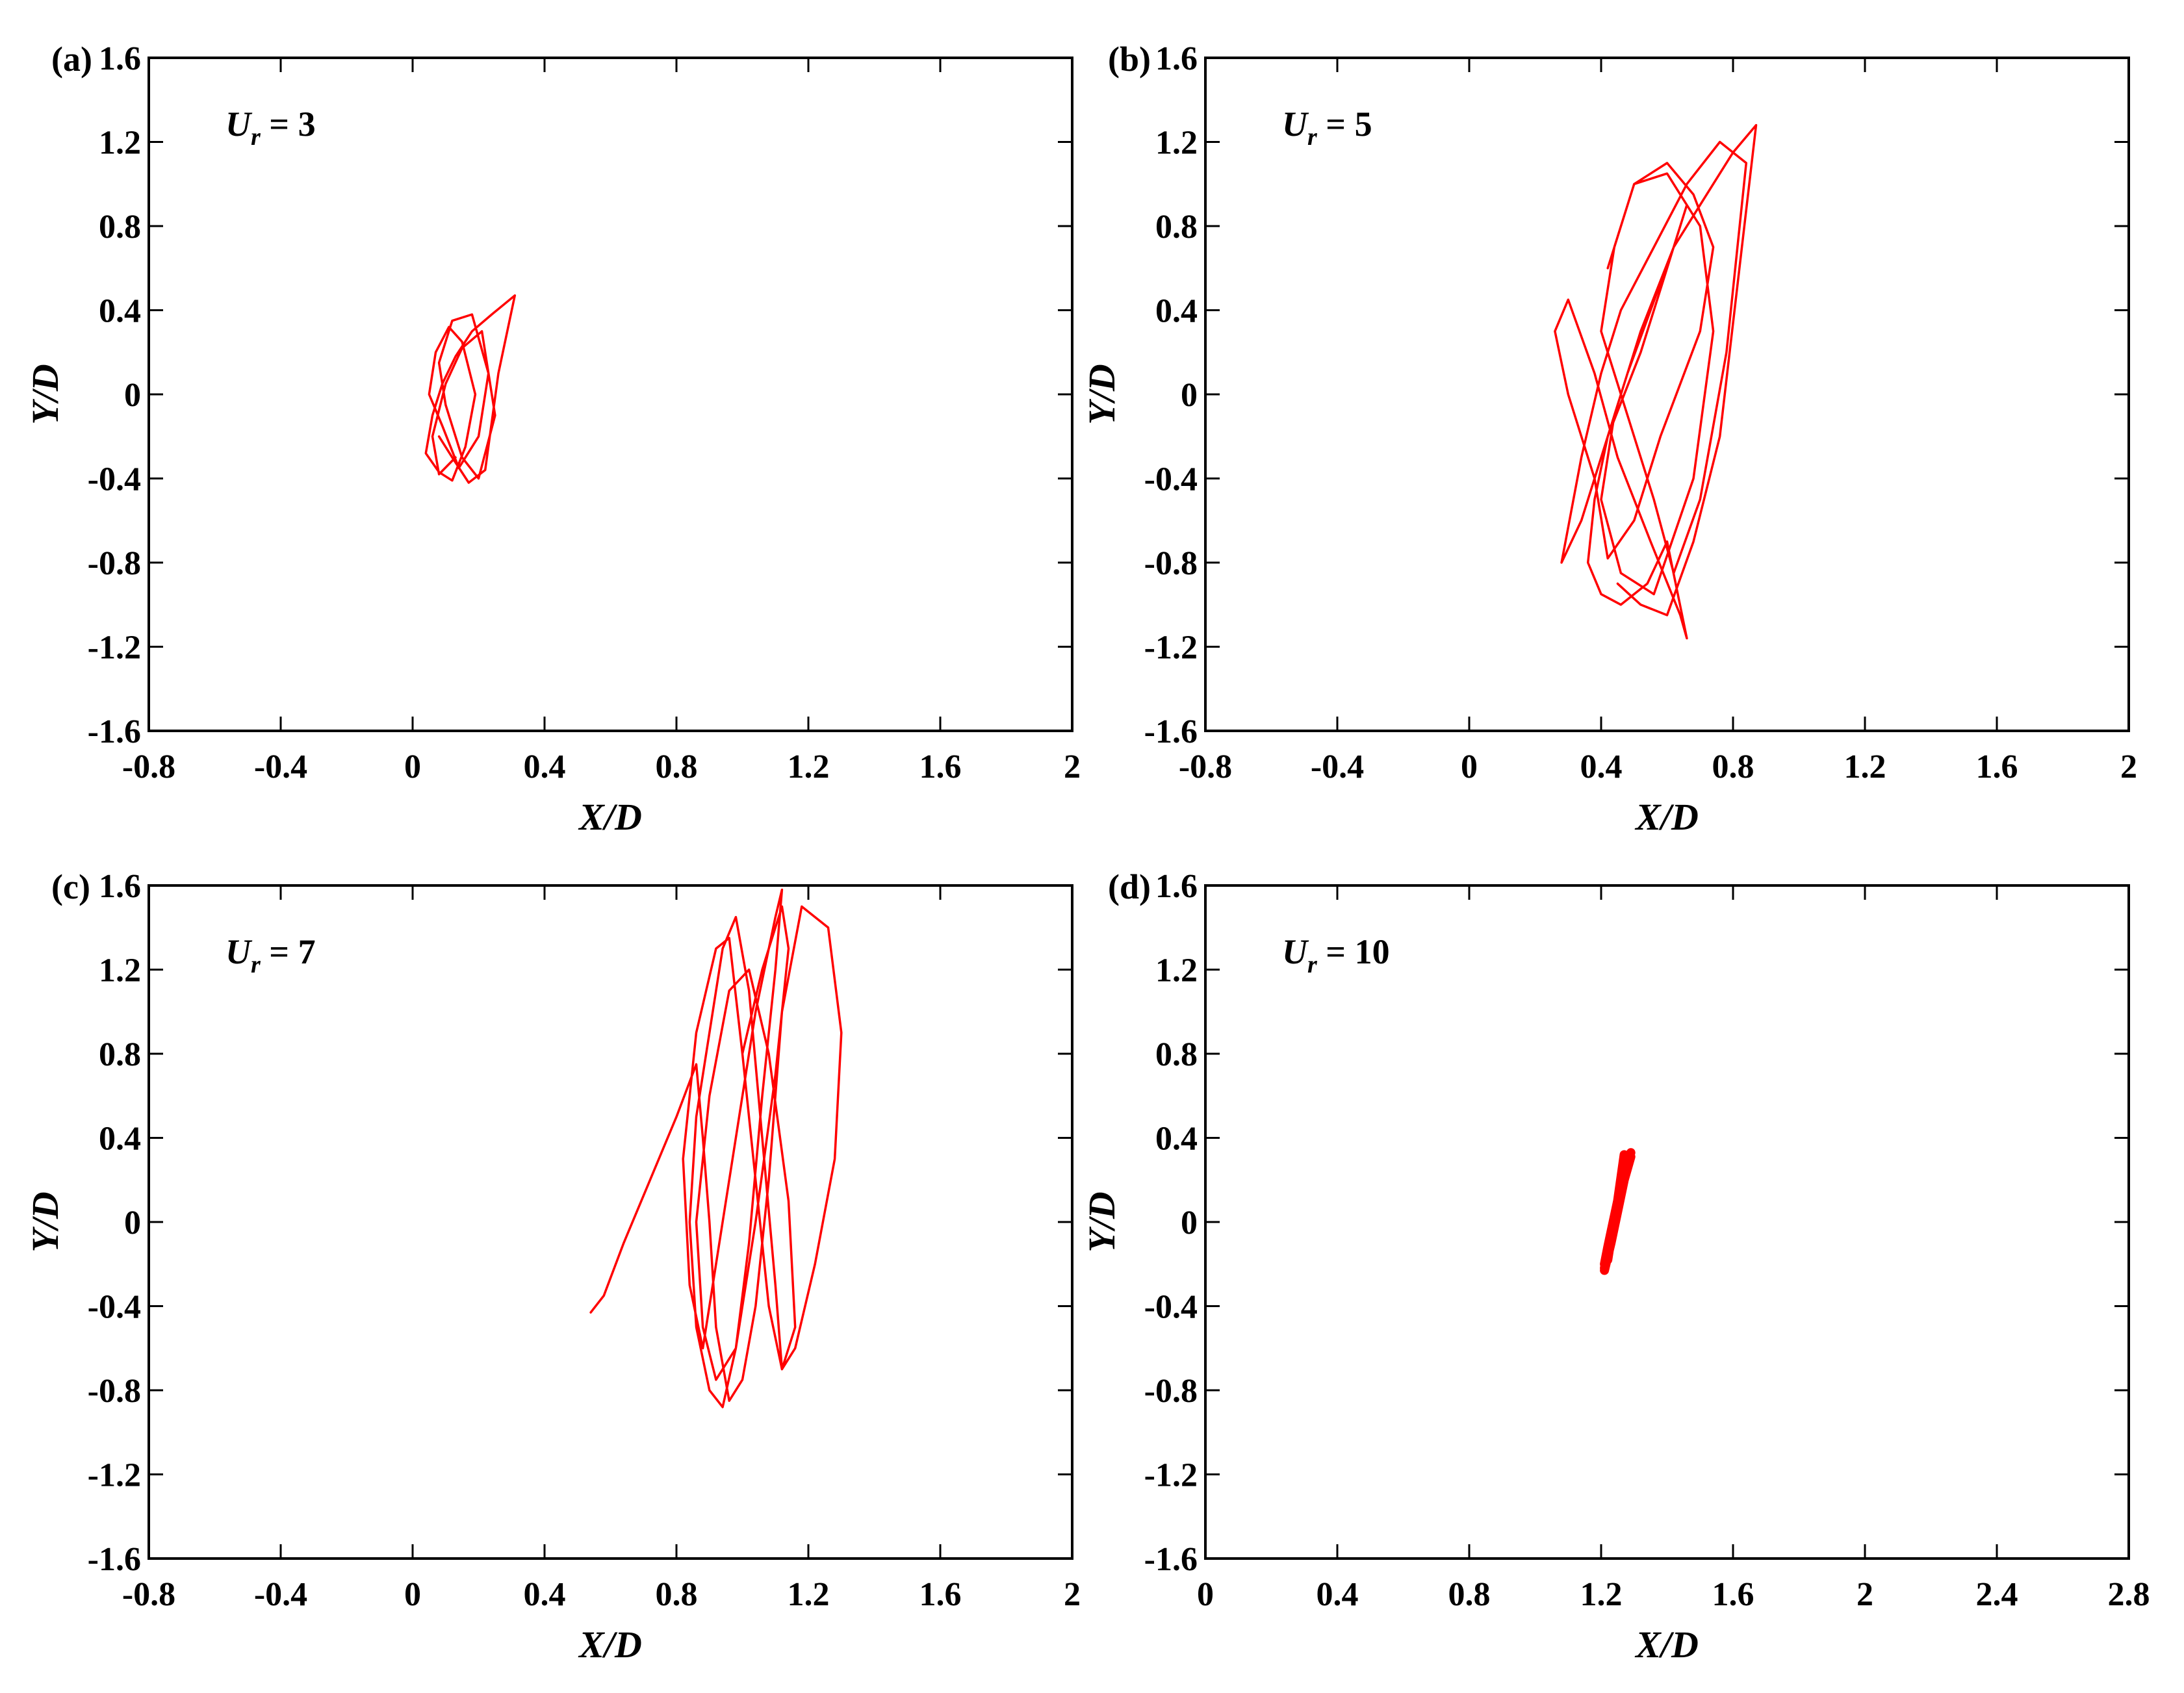 This screenshot has height=1693, width=2184. What do you see at coordinates (1129, 59) in the screenshot?
I see `panel-label: (b)` at bounding box center [1129, 59].